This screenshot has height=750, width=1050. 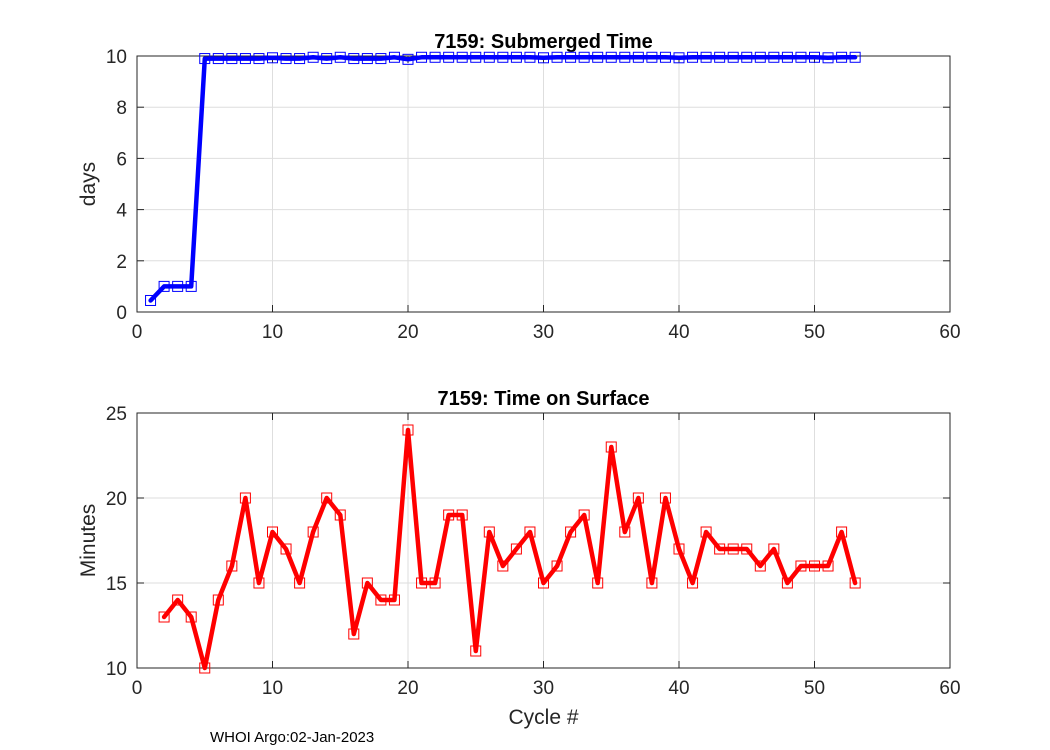 I want to click on y-tick-label: 15, so click(x=116, y=584).